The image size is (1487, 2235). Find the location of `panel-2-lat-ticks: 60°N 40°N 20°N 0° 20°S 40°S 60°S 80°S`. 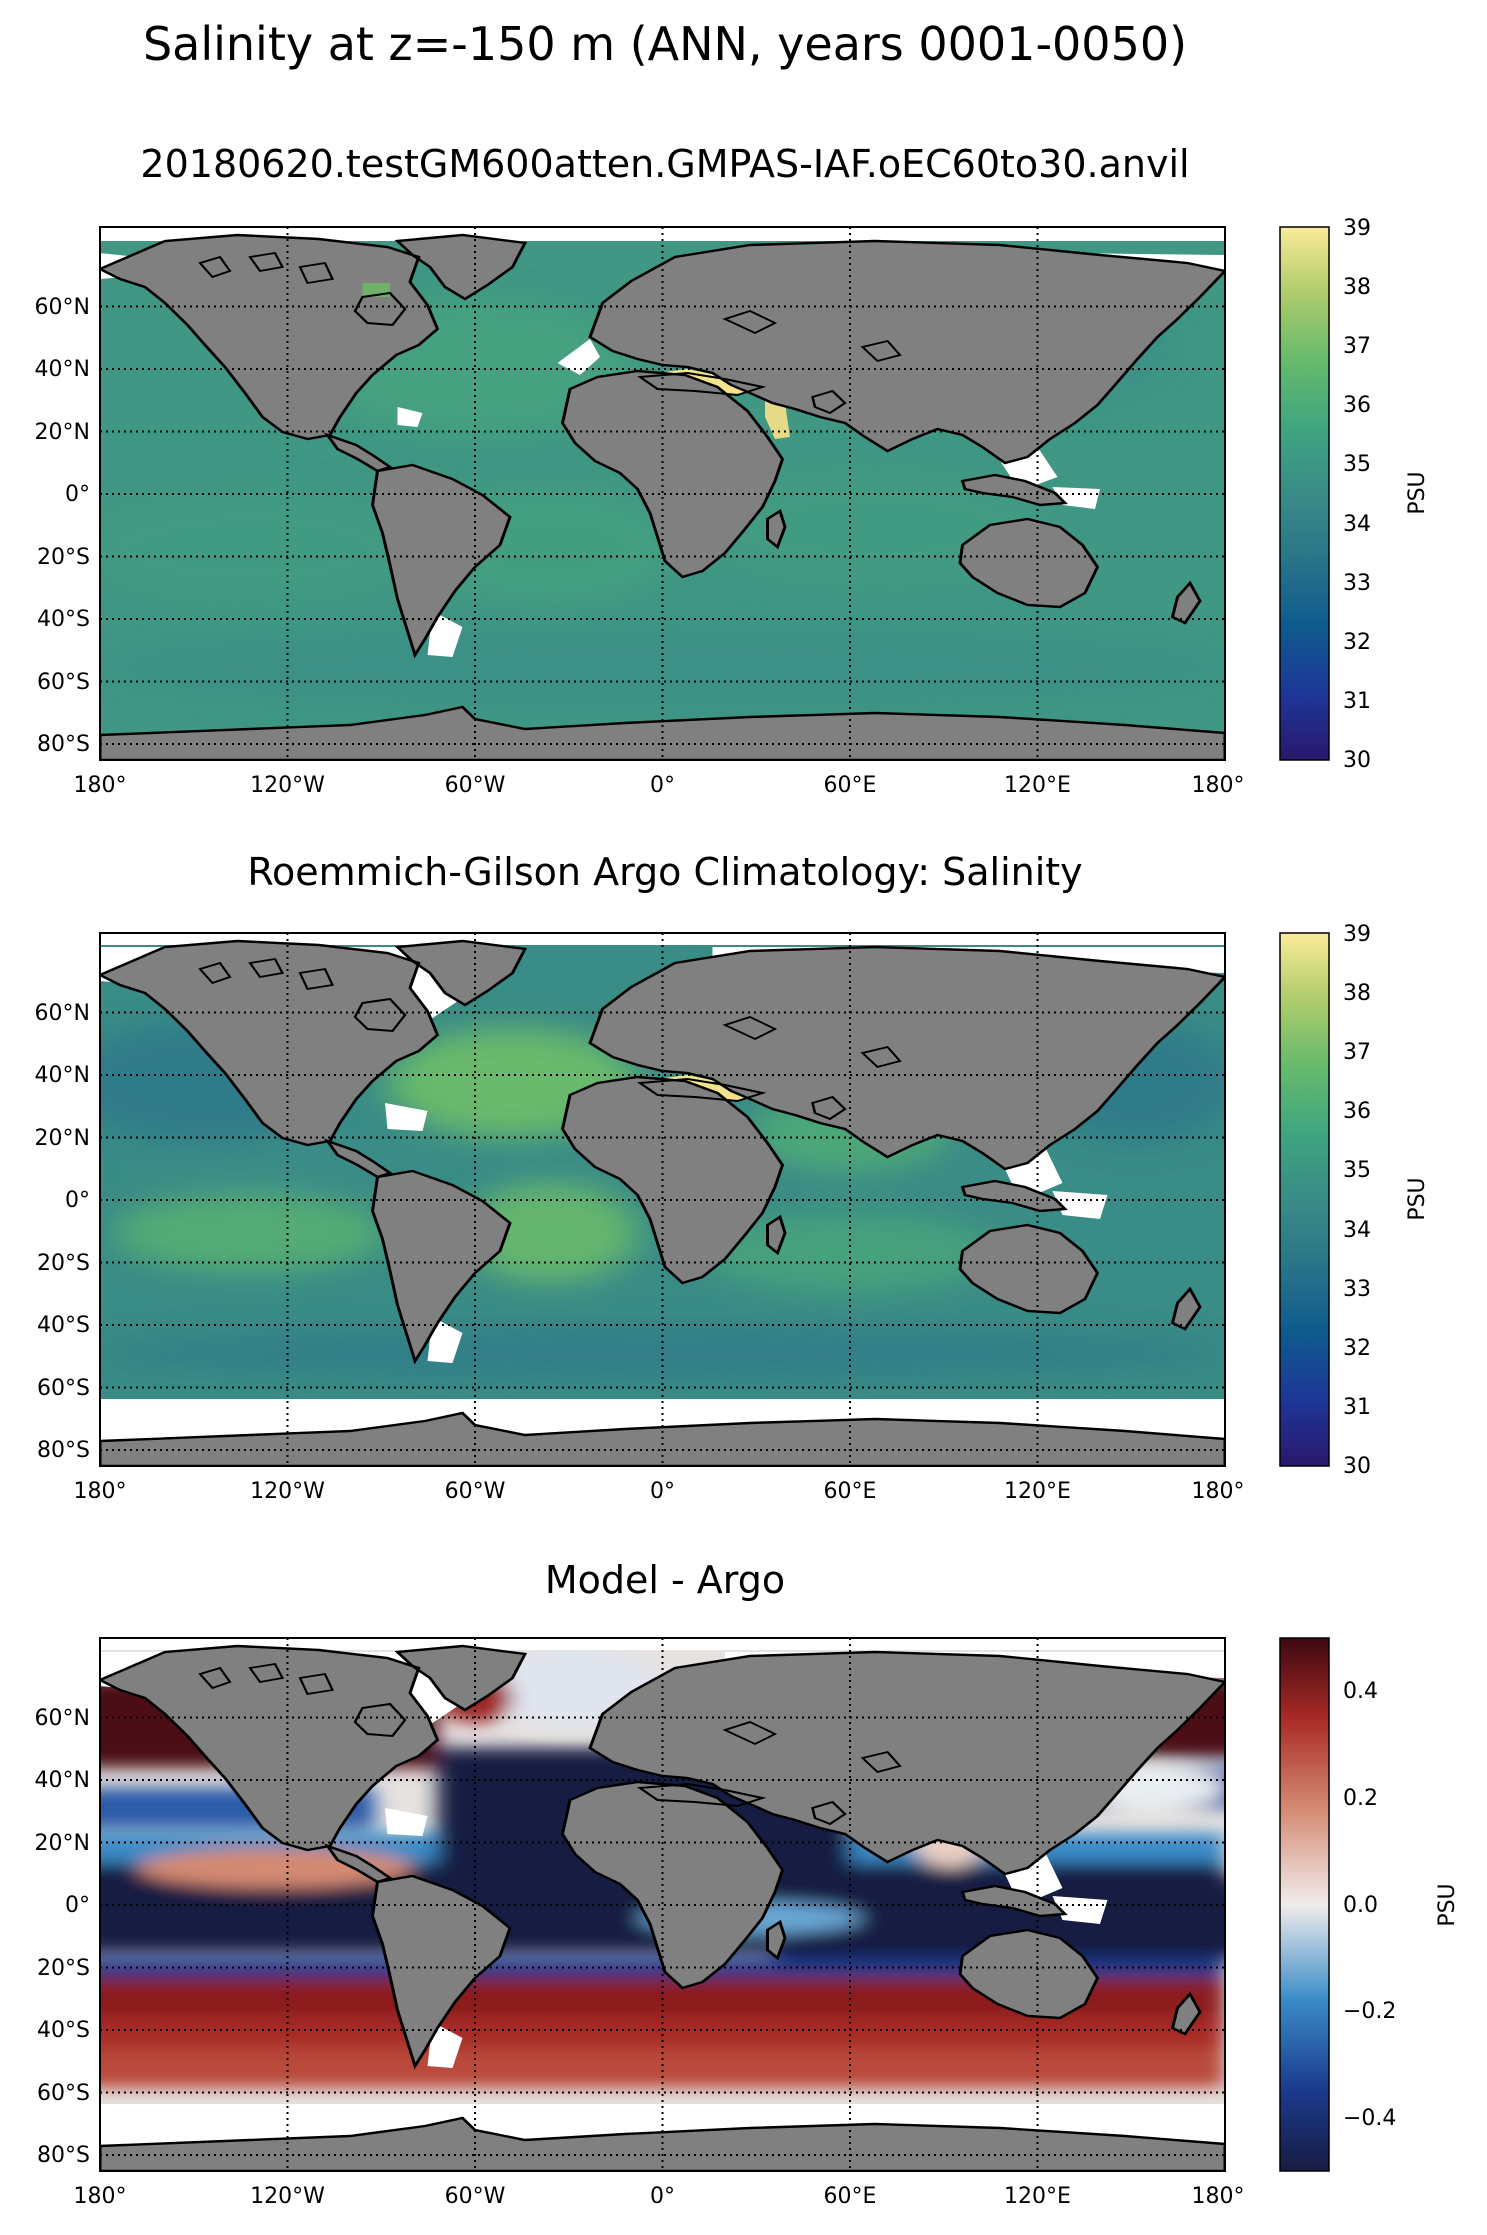

panel-2-lat-ticks: 60°N 40°N 20°N 0° 20°S 40°S 60°S 80°S is located at coordinates (62, 1232).